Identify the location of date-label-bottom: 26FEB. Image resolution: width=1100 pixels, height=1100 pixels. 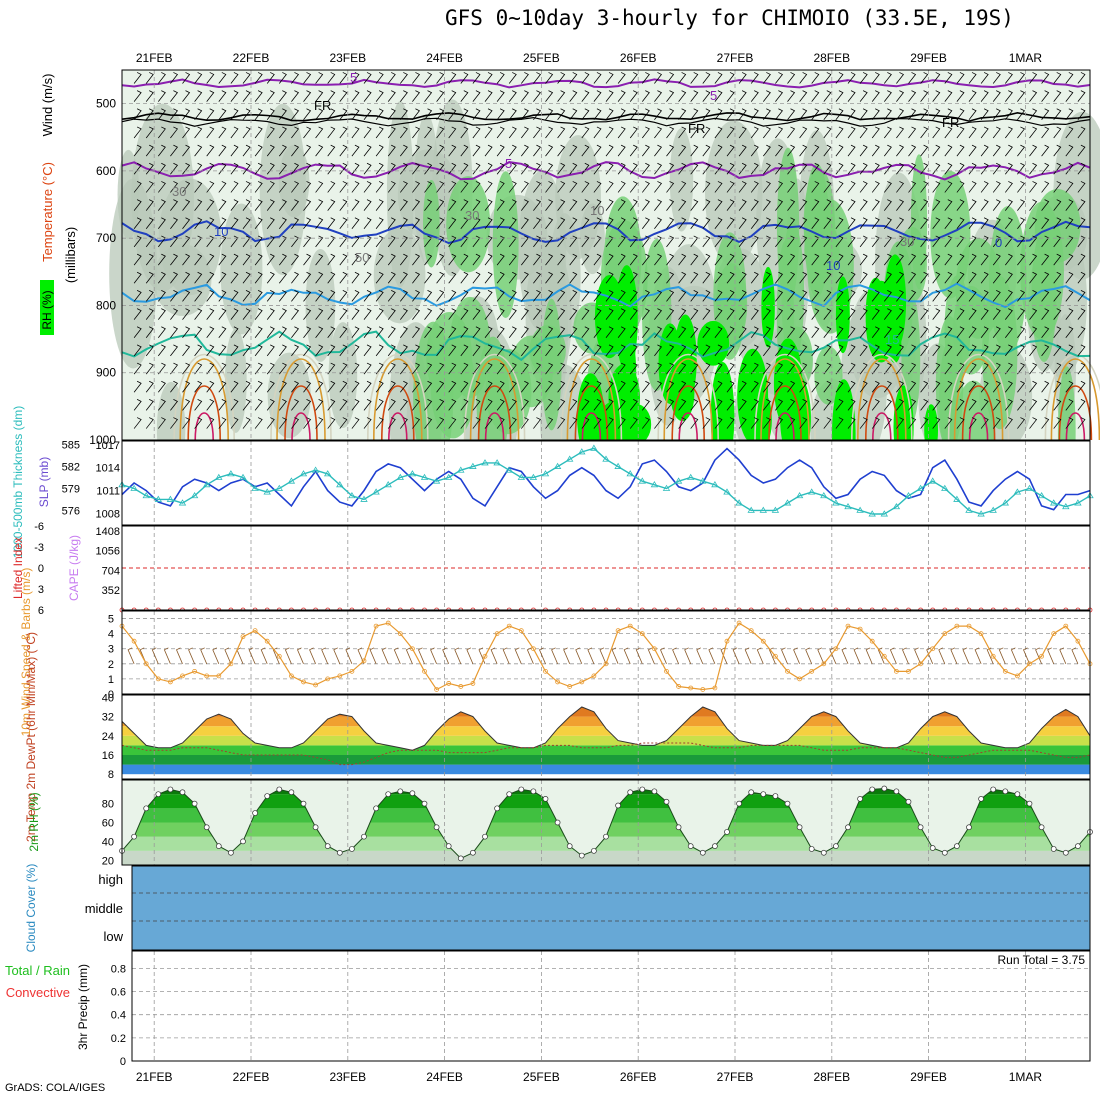
(638, 1077).